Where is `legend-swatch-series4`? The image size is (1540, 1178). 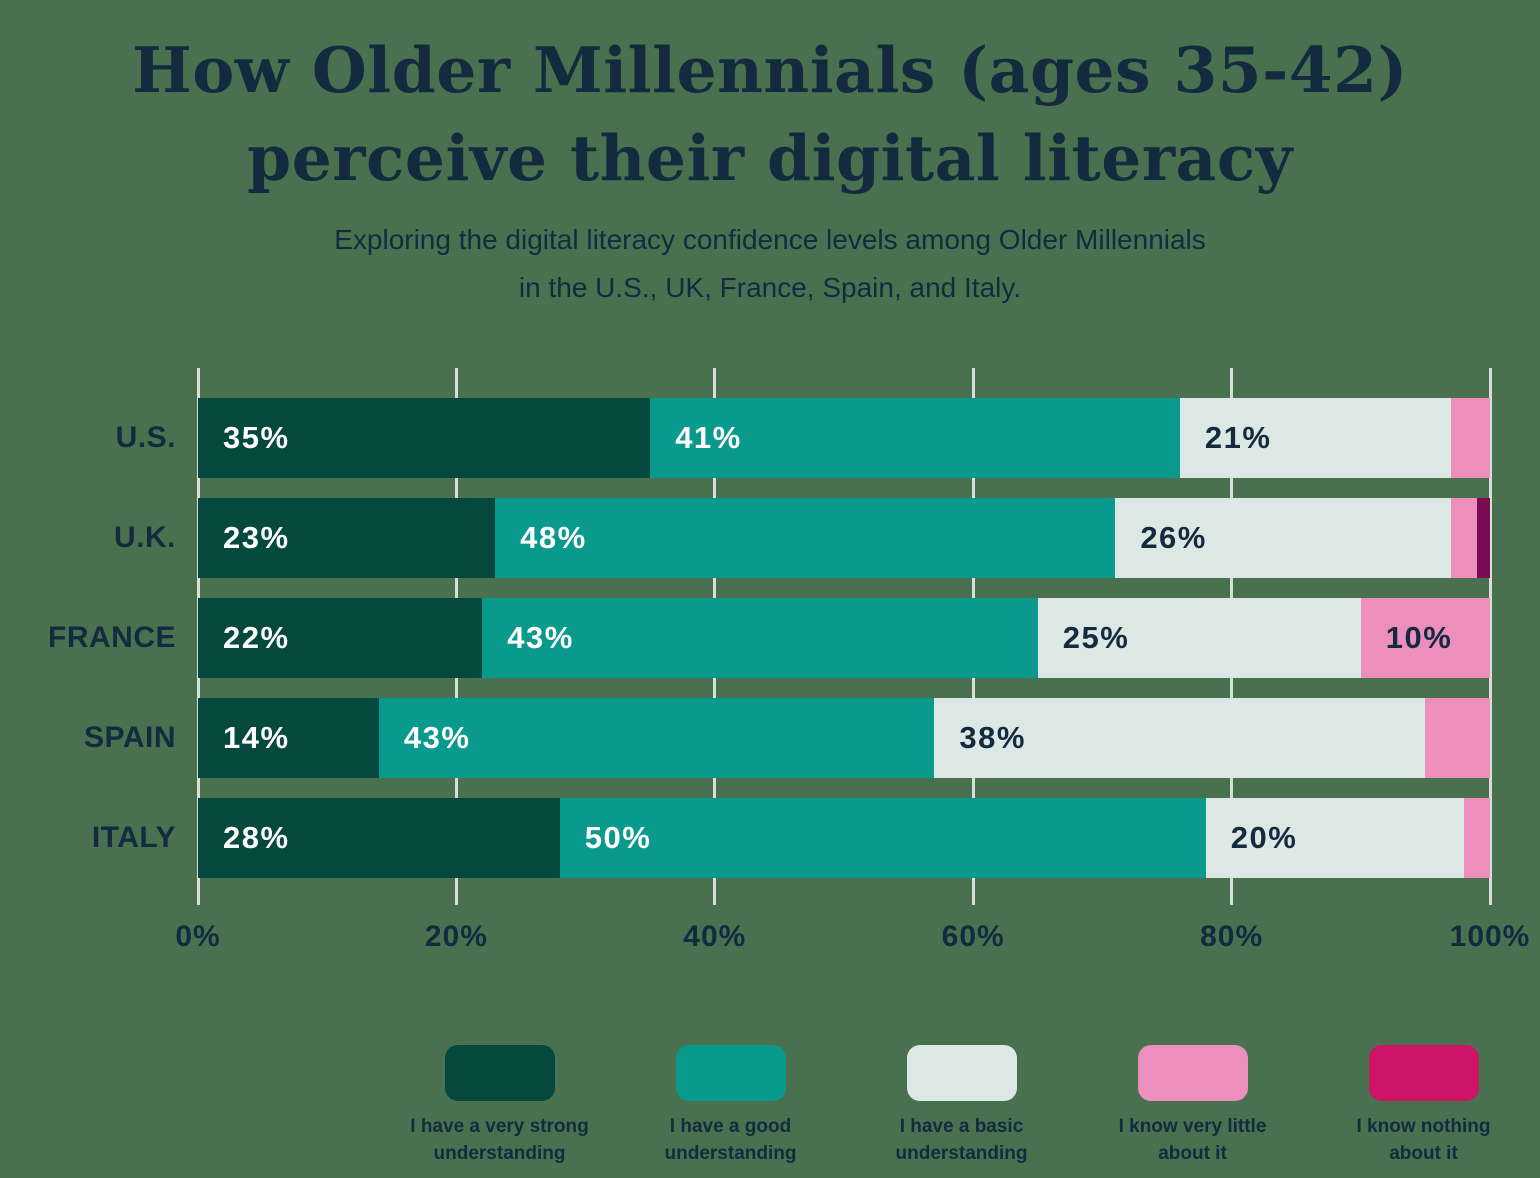
legend-swatch-series4 is located at coordinates (1192, 1073).